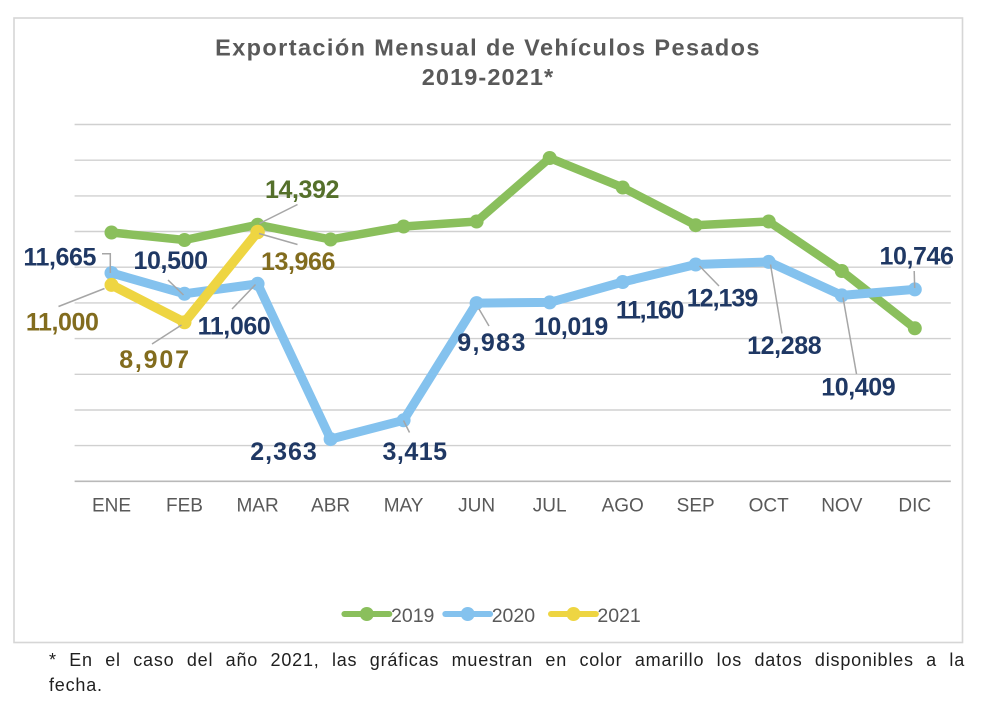 The image size is (999, 710). I want to click on svg-text: 11,000, so click(62, 323).